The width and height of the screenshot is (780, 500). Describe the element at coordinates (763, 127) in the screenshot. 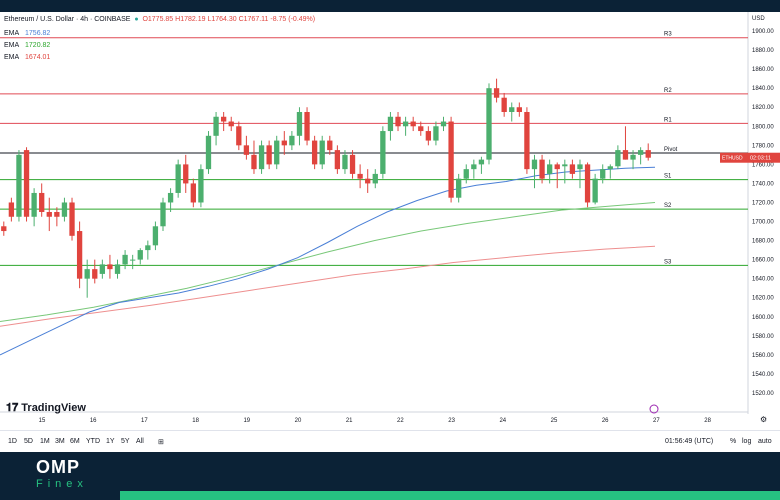

I see `price-tick-label: 1800.00` at that location.